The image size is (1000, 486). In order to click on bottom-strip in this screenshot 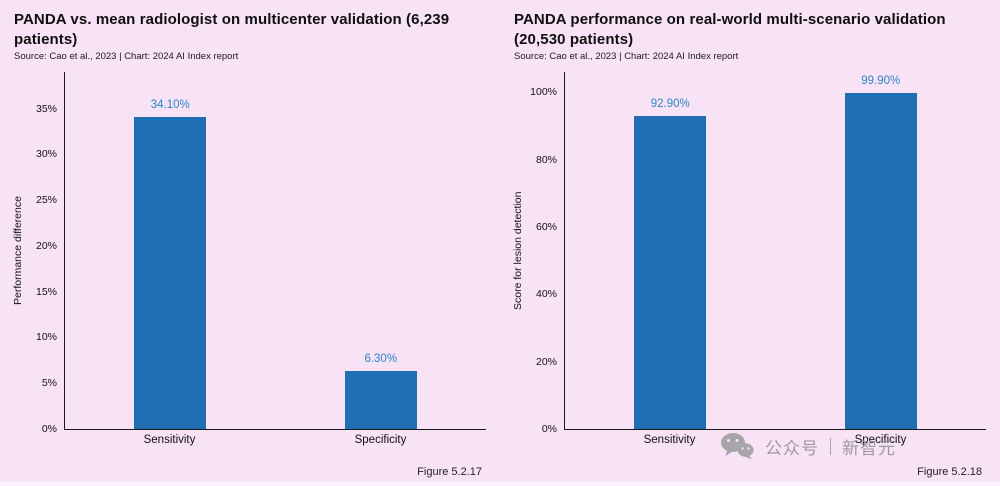, I will do `click(500, 484)`.